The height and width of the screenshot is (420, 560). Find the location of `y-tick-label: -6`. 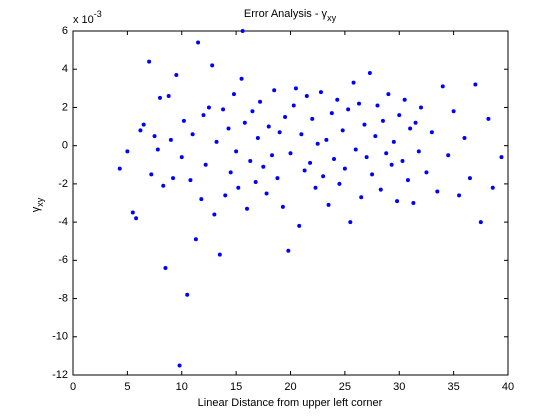

y-tick-label: -6 is located at coordinates (63, 260).